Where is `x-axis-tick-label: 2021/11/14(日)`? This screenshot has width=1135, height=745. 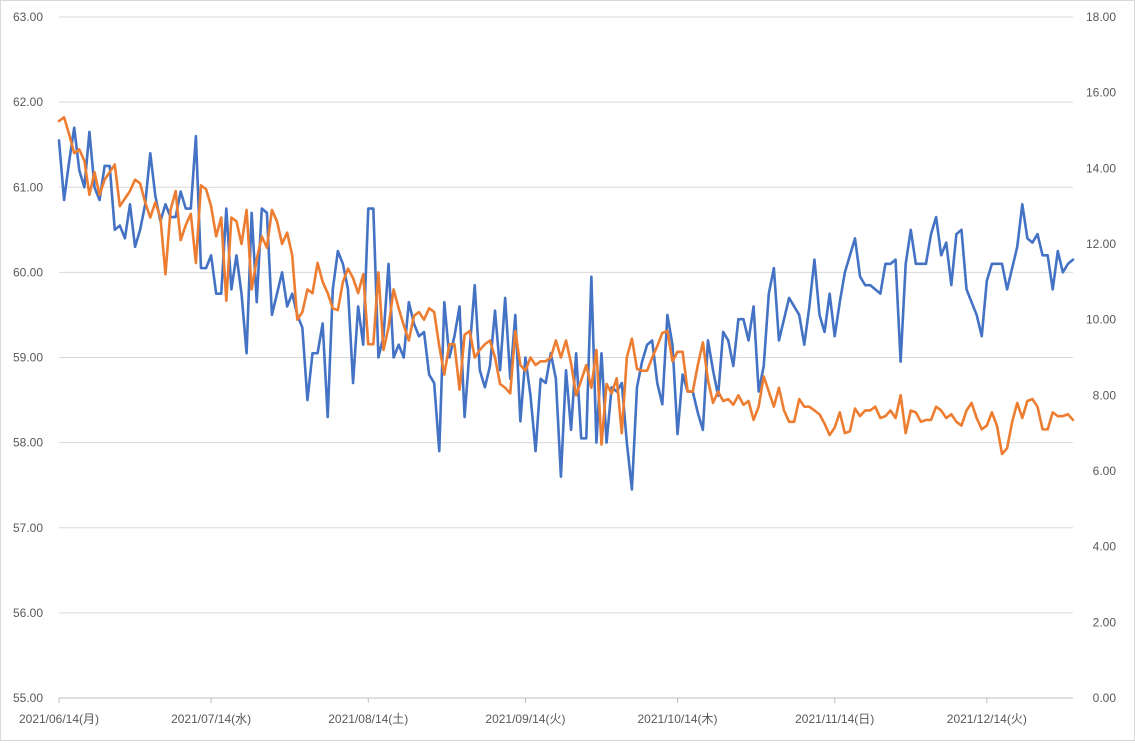
x-axis-tick-label: 2021/11/14(日) is located at coordinates (834, 719).